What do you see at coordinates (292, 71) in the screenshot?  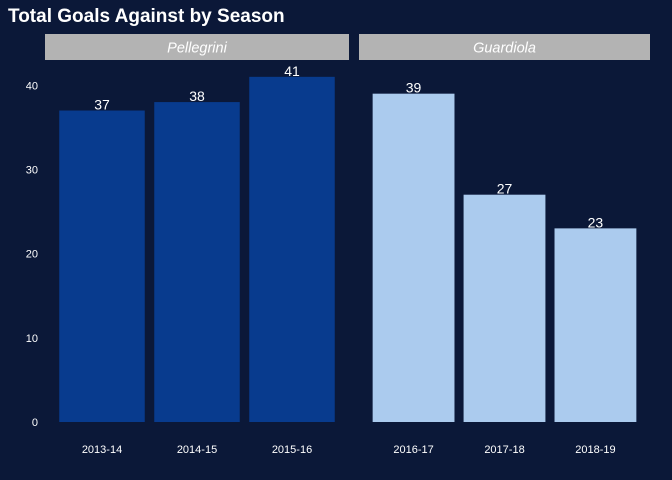 I see `bar-value-label: 41` at bounding box center [292, 71].